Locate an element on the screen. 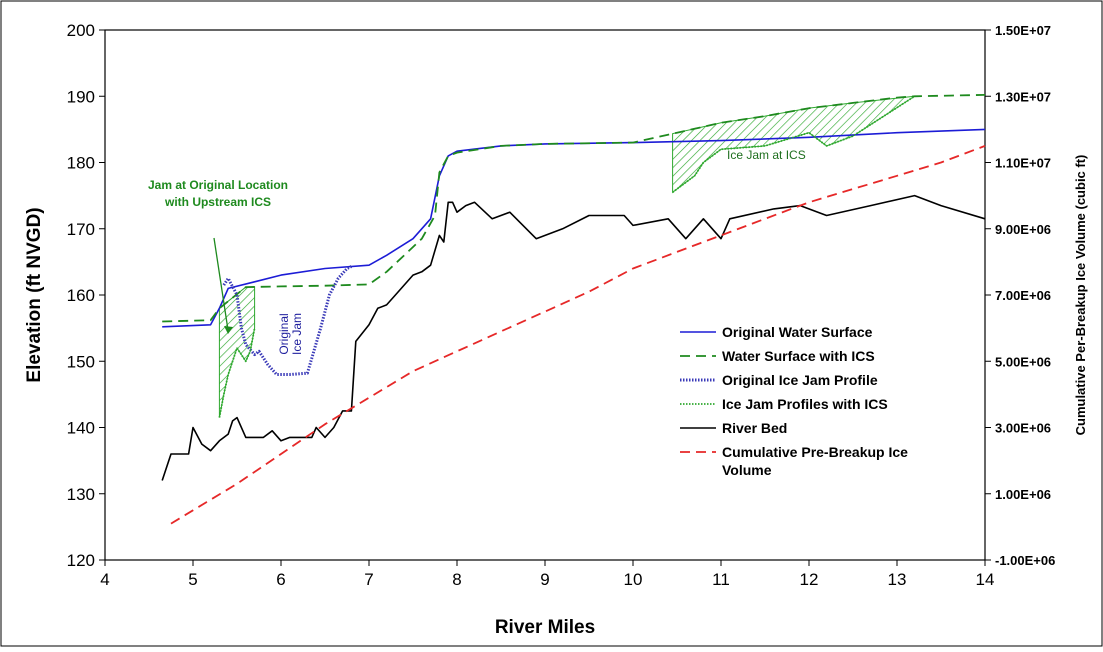 This screenshot has width=1103, height=652. y-tick-label: 120 is located at coordinates (81, 560).